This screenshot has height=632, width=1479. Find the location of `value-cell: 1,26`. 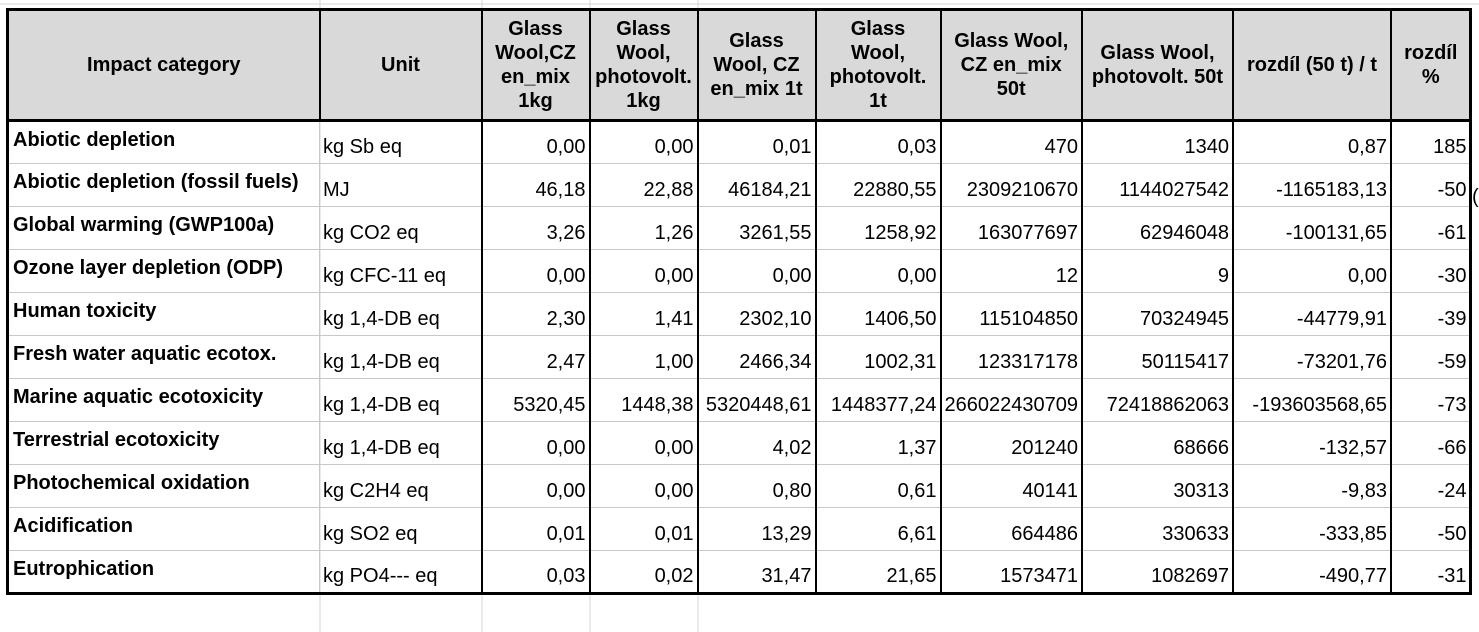

value-cell: 1,26 is located at coordinates (643, 228).